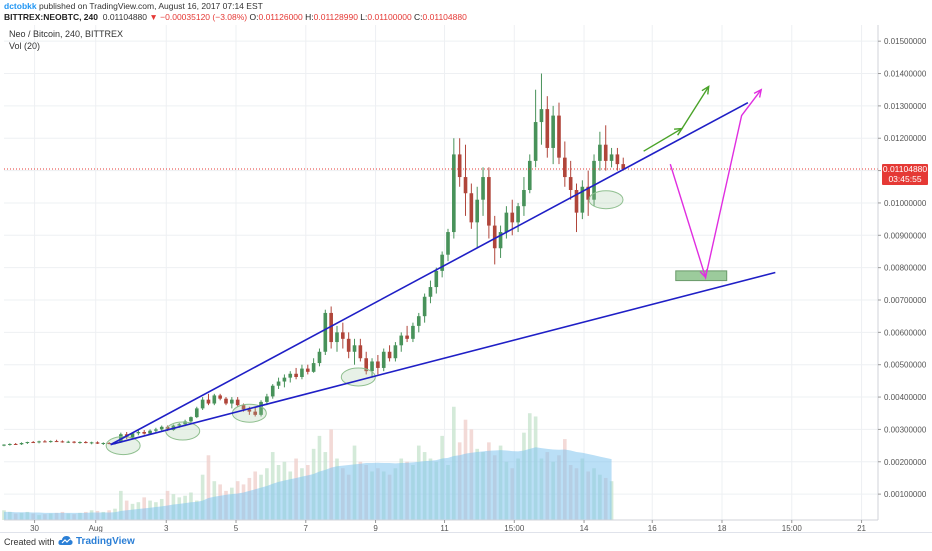  What do you see at coordinates (280, 17) in the screenshot?
I see `open-value: 0.01126000` at bounding box center [280, 17].